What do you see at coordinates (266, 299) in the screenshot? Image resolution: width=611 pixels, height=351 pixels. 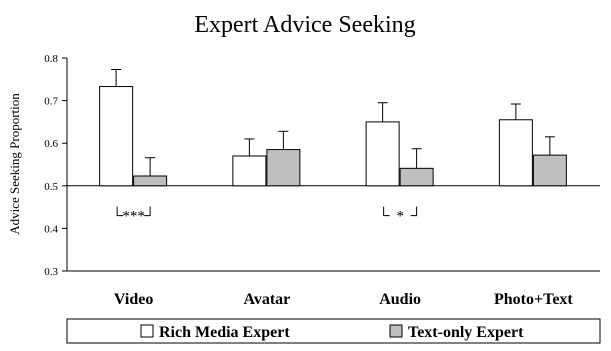 I see `x-tick-label: Avatar` at bounding box center [266, 299].